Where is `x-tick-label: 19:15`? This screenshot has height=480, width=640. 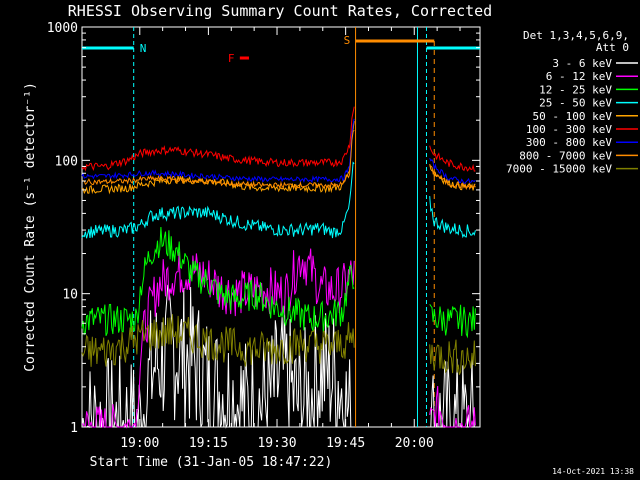
x-tick-label: 19:15 is located at coordinates (208, 443).